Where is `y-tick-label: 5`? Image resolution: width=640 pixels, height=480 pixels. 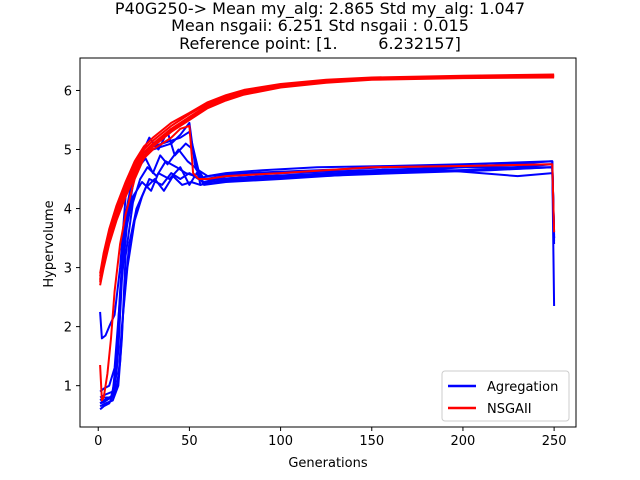 y-tick-label: 5 is located at coordinates (68, 151).